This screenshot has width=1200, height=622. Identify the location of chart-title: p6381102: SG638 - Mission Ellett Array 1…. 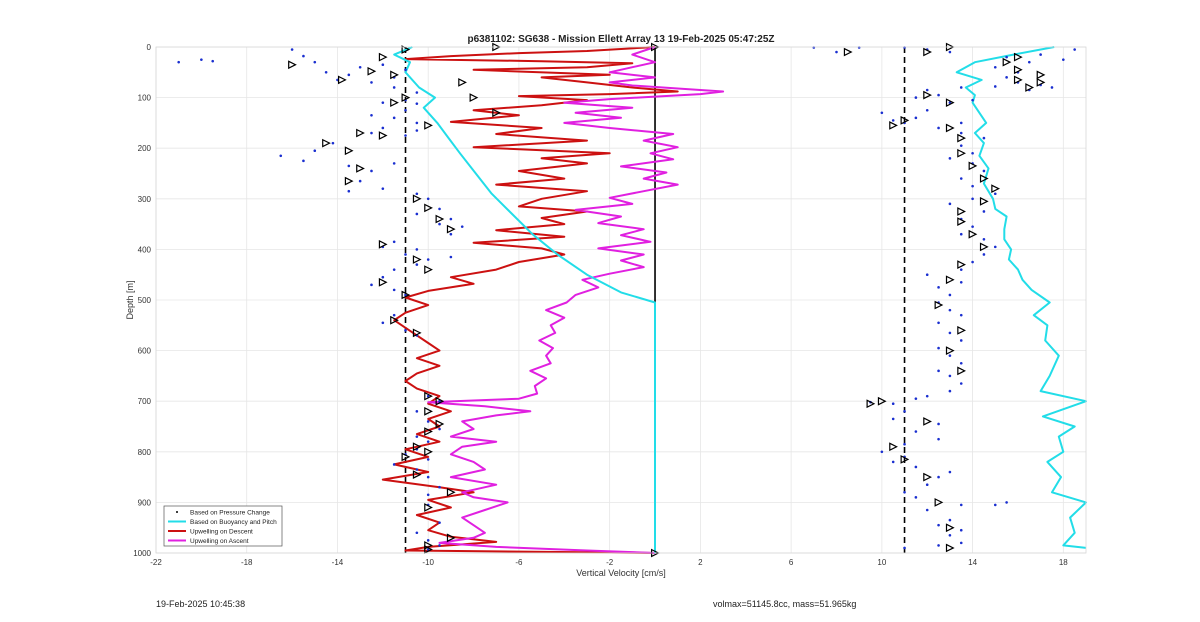
(620, 39).